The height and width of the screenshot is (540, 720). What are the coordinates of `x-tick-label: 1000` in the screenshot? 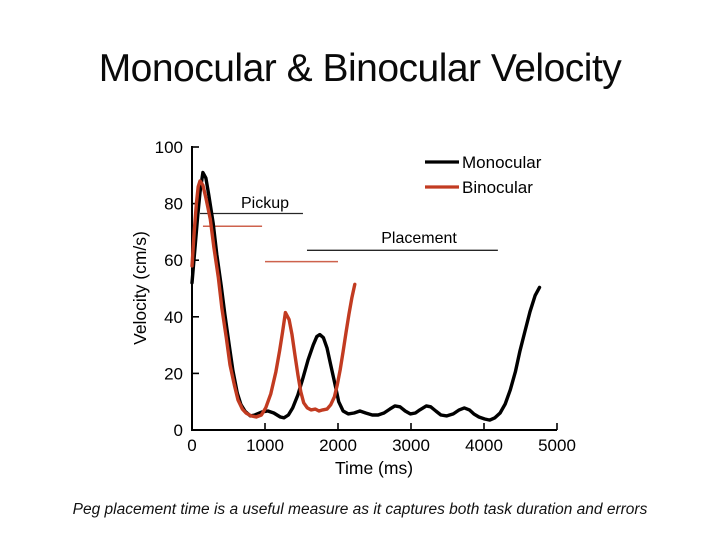 It's located at (265, 445).